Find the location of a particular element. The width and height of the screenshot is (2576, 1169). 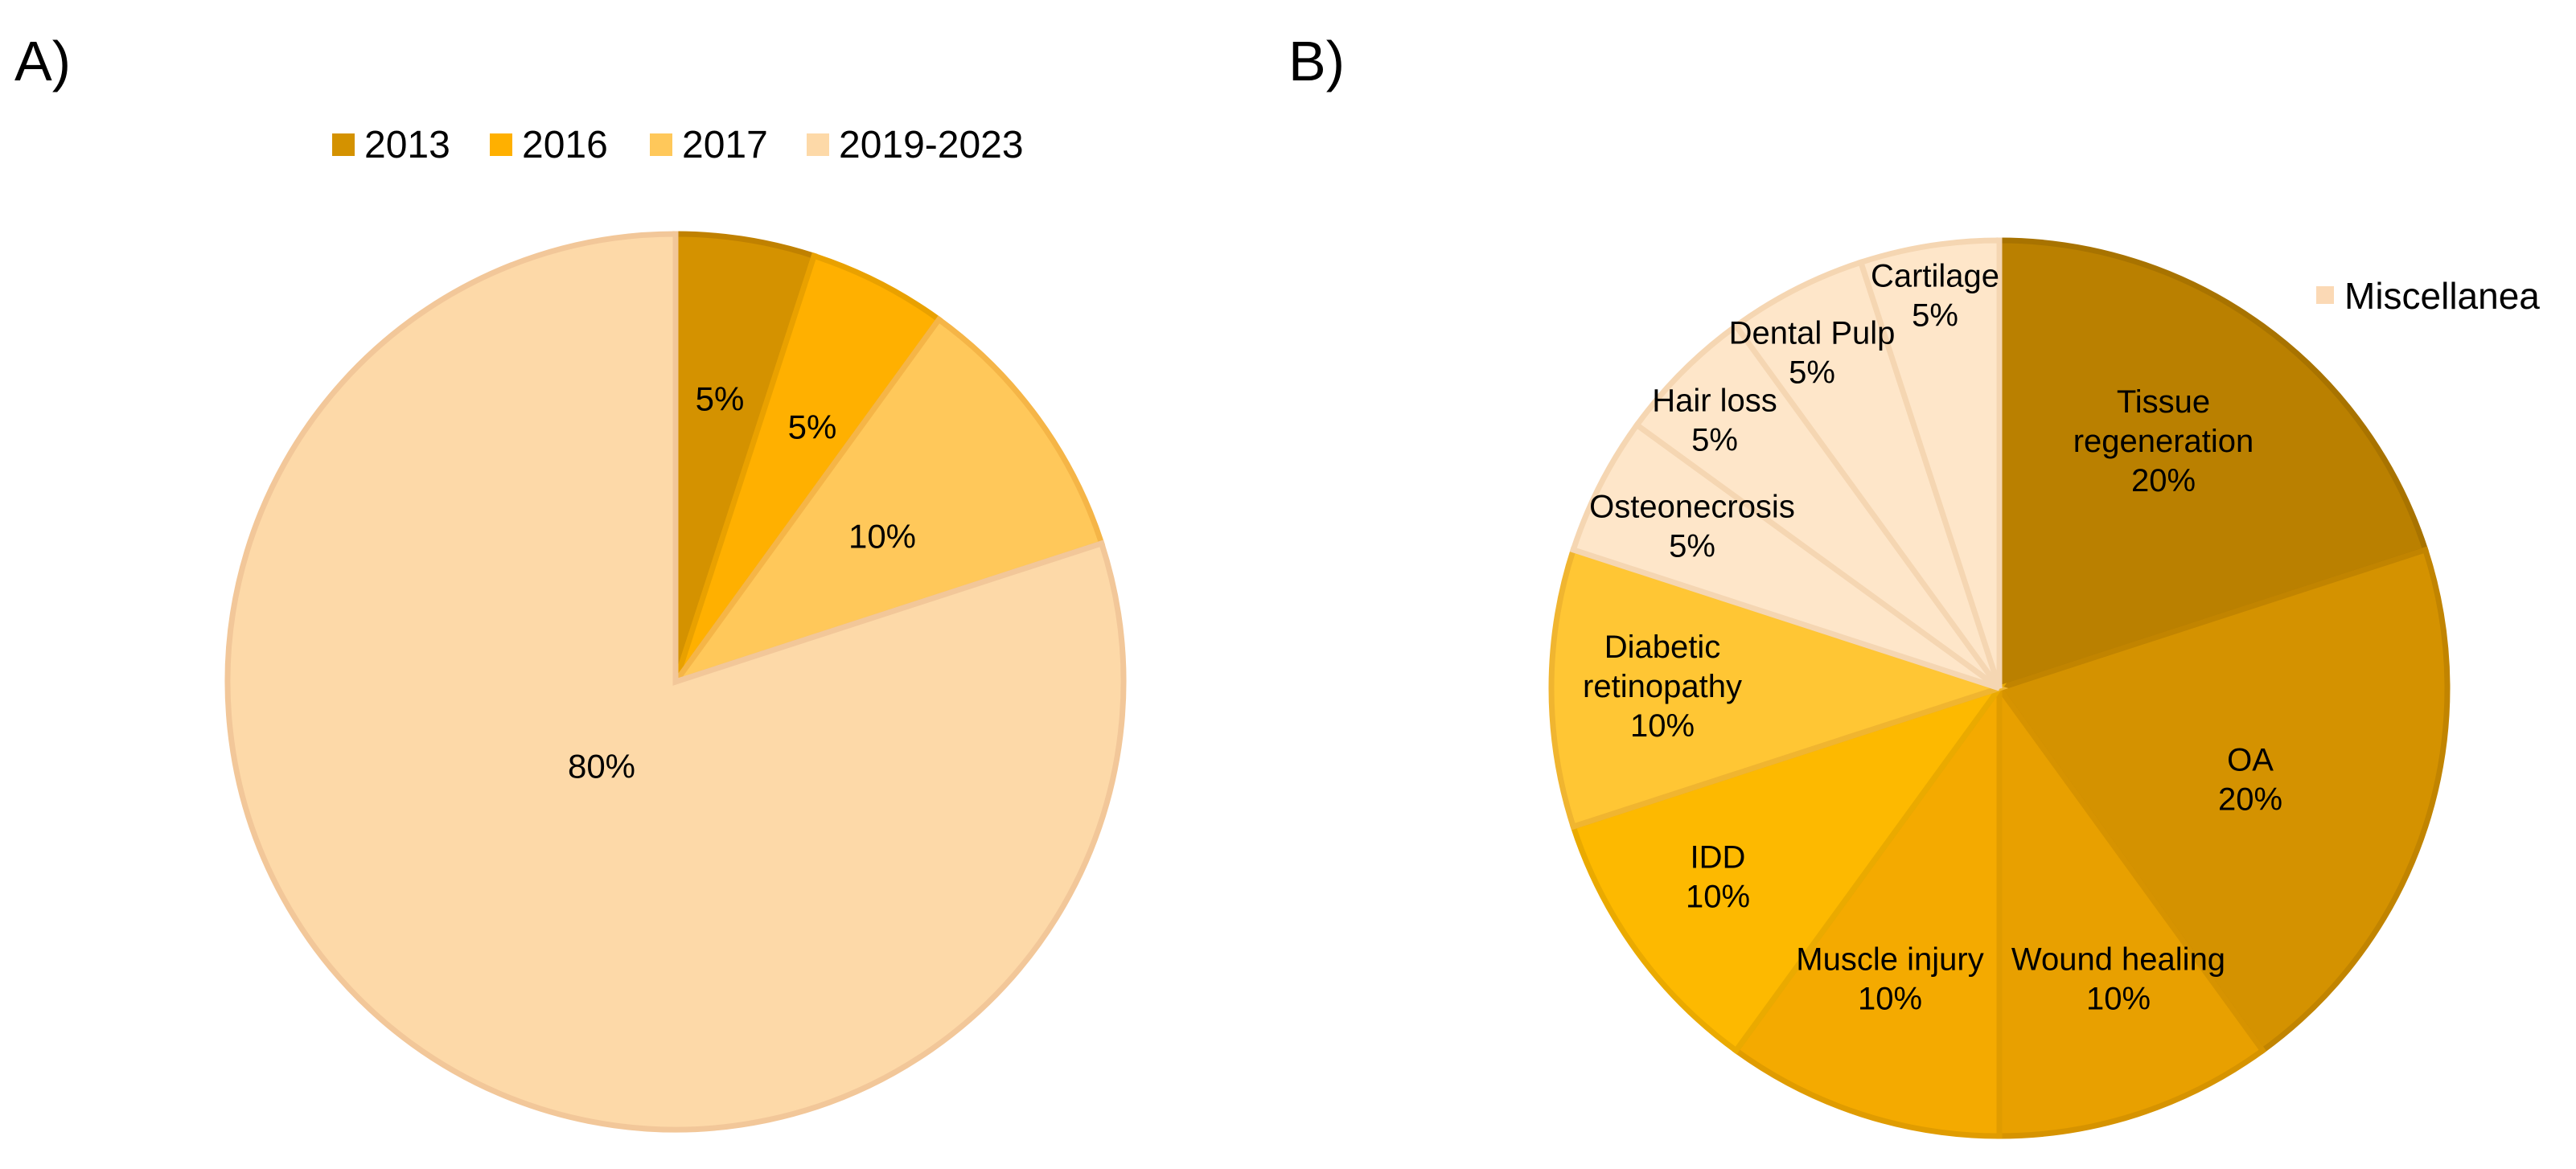

pie-slice-2017 is located at coordinates (887, 501).